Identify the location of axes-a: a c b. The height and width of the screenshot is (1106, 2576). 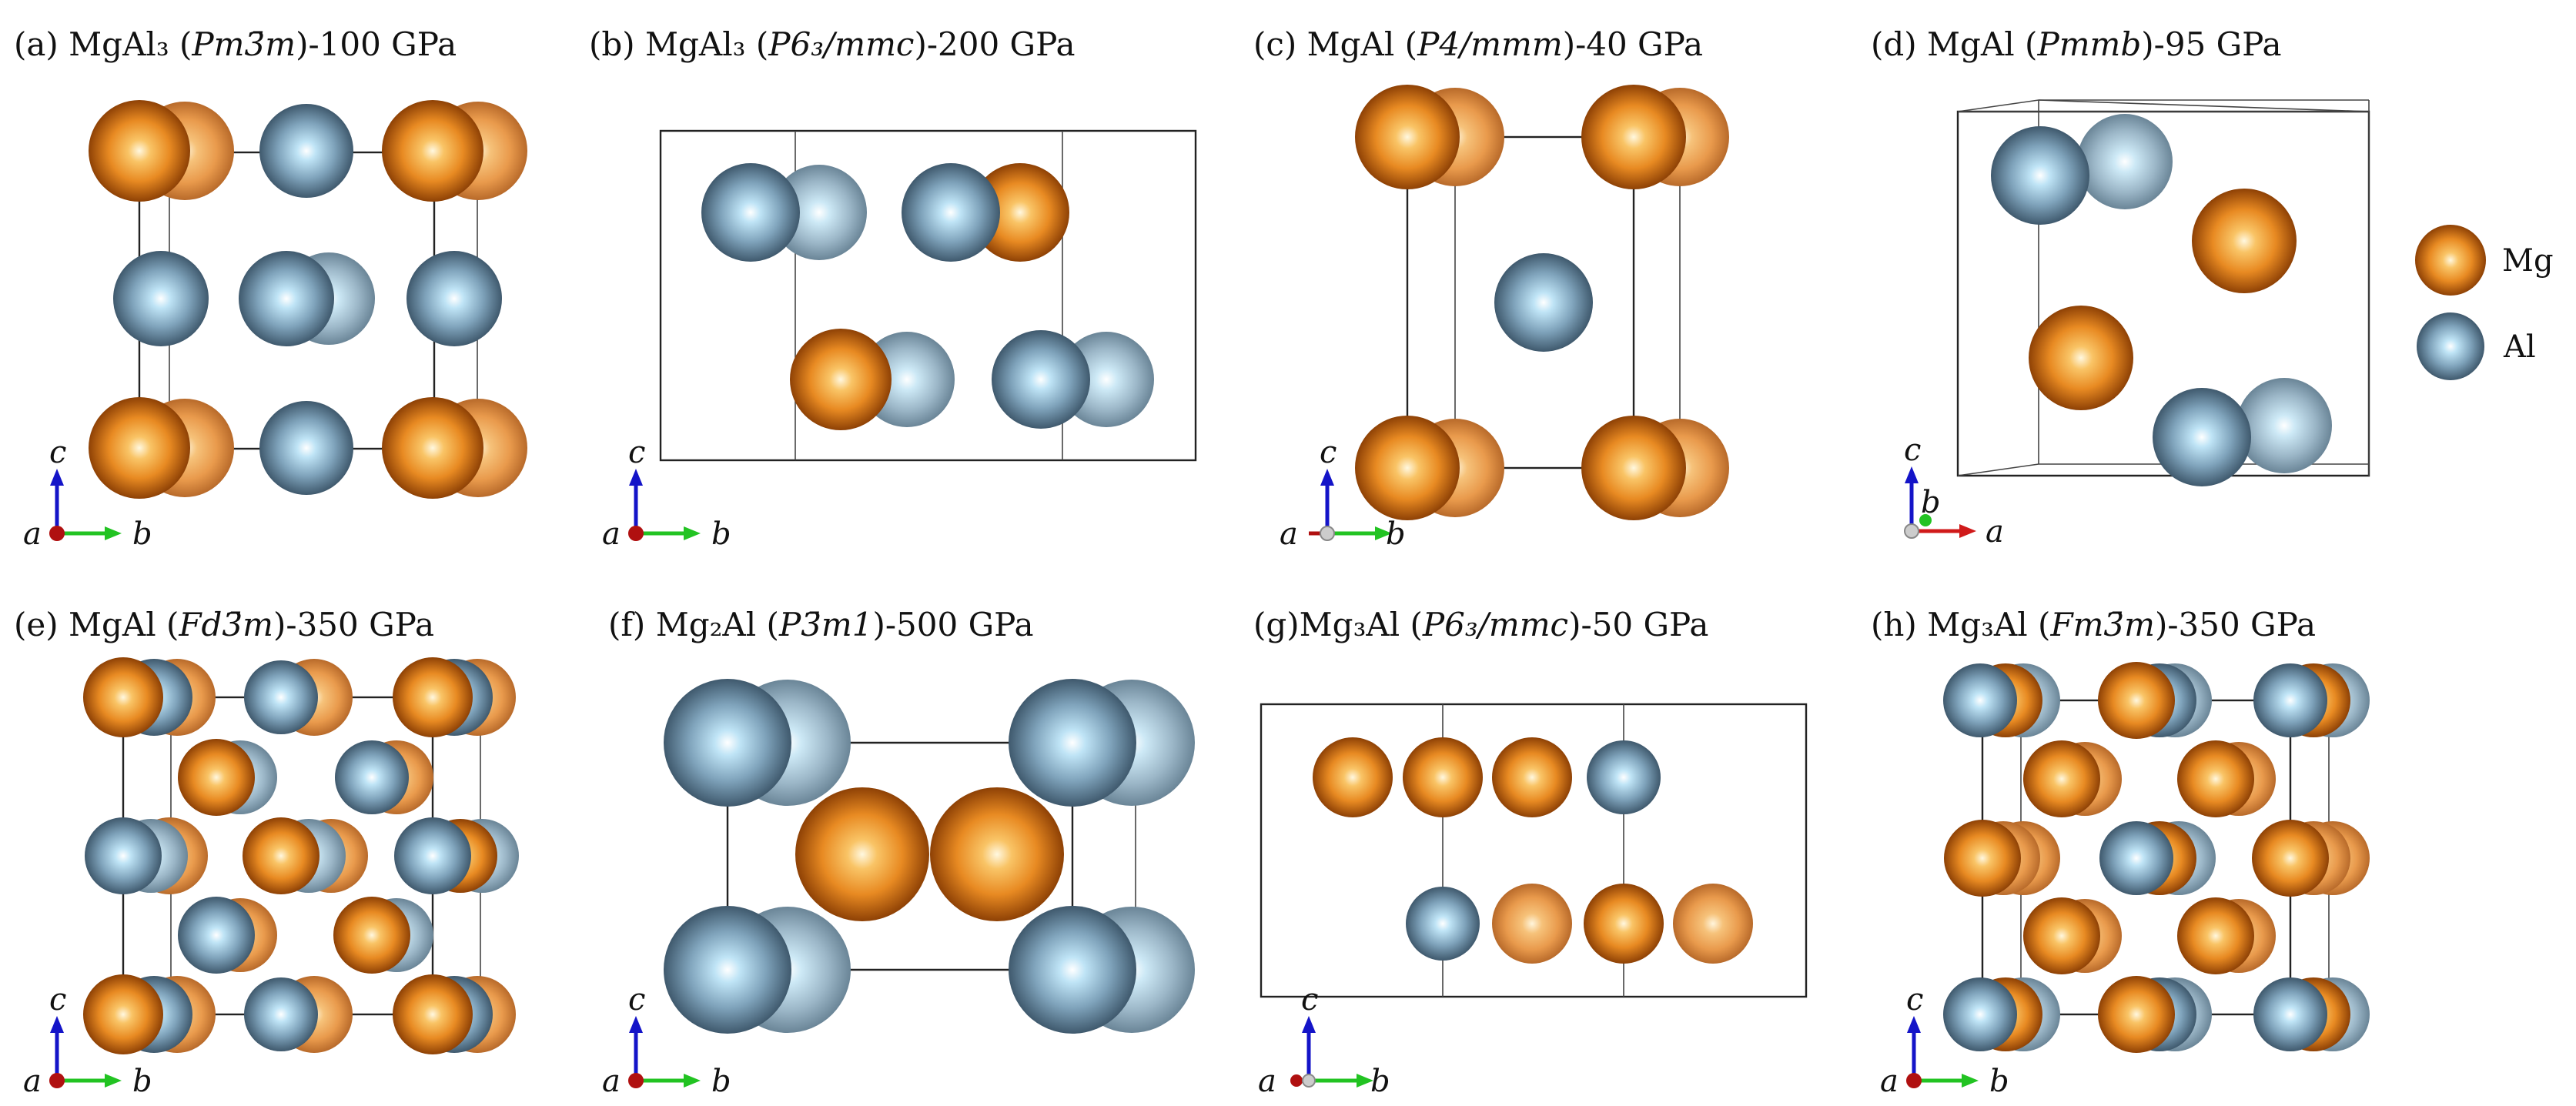
(88, 493).